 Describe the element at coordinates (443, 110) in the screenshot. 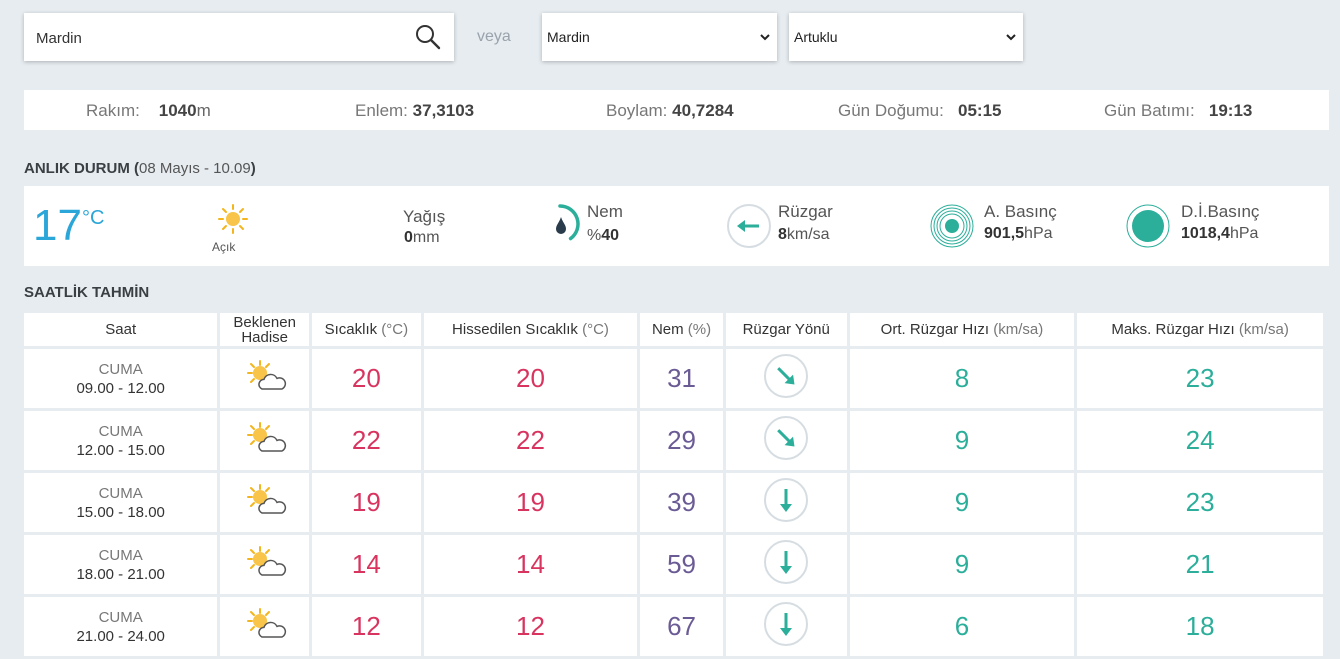

I see `latitude-value: 37,3103` at that location.